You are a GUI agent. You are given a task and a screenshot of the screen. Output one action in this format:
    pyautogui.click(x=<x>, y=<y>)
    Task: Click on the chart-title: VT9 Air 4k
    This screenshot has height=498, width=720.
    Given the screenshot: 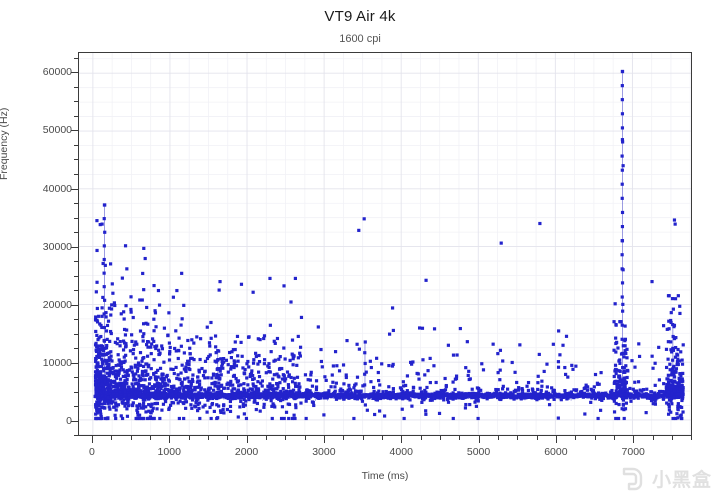 What is the action you would take?
    pyautogui.click(x=360, y=16)
    